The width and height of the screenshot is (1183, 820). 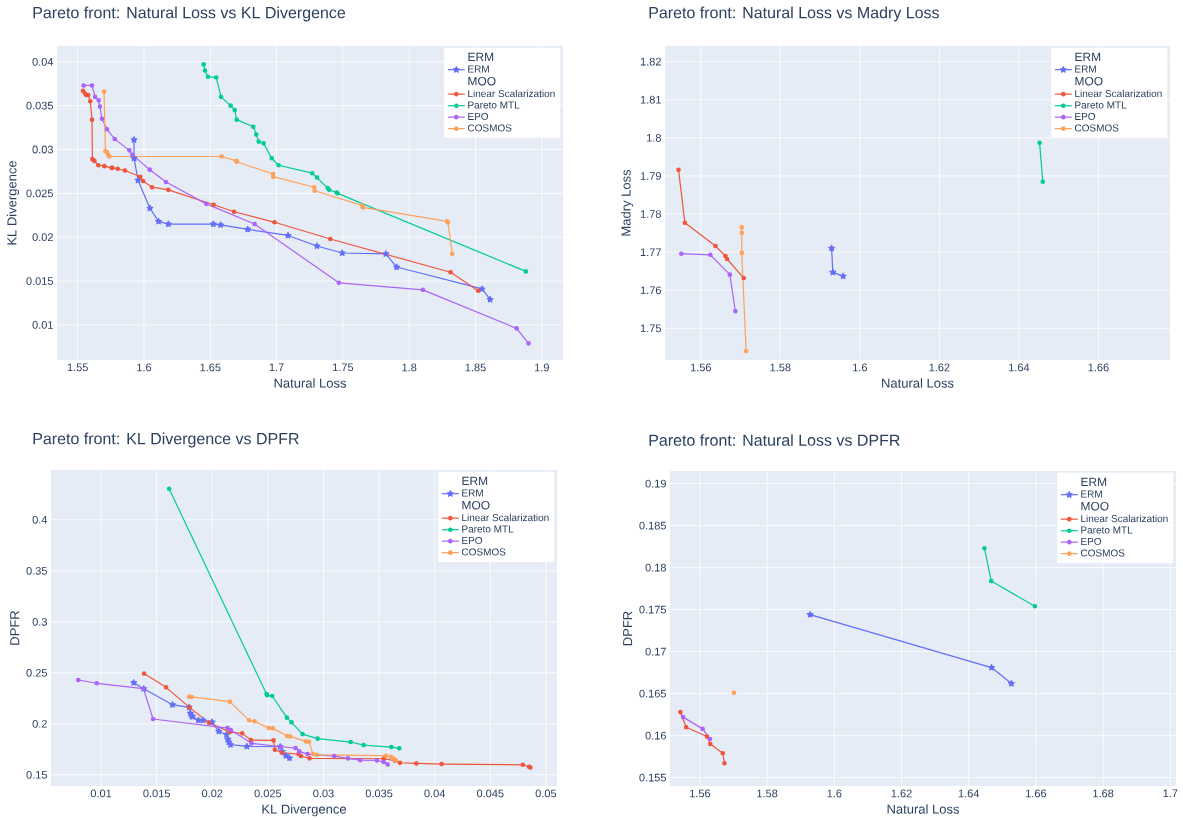 What do you see at coordinates (435, 793) in the screenshot?
I see `x-tick-label: 0.04` at bounding box center [435, 793].